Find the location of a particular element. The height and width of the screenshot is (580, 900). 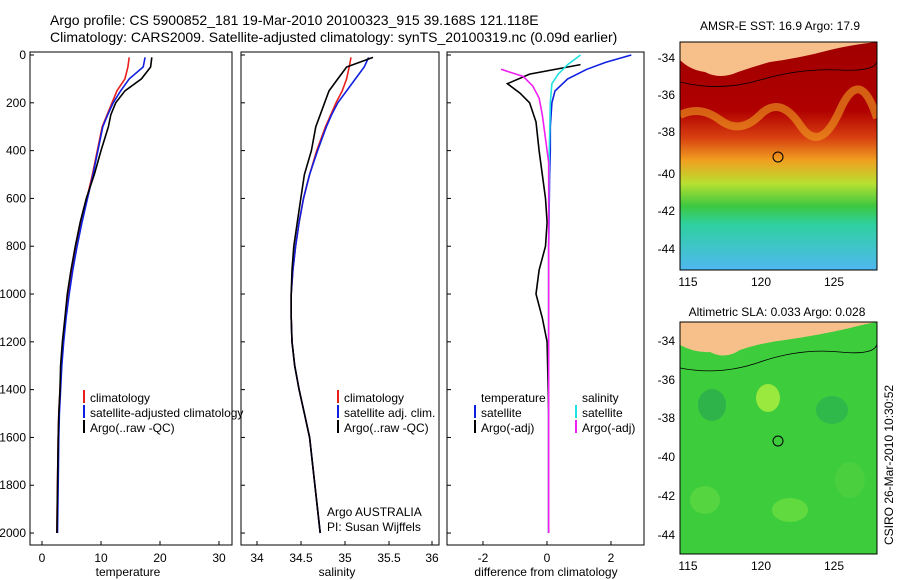

sla-argo-marker is located at coordinates (778, 441).